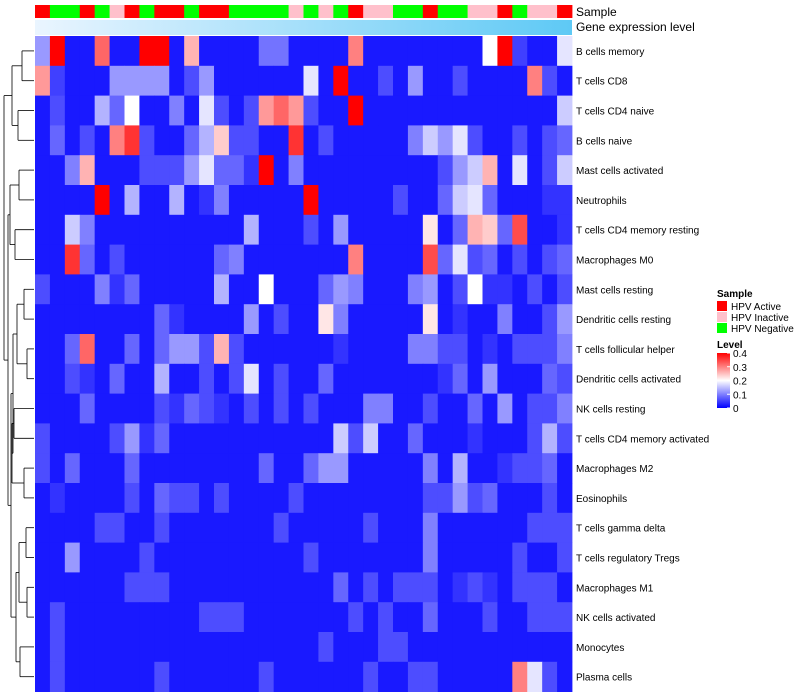  I want to click on row-label: Eosinophils, so click(601, 499).